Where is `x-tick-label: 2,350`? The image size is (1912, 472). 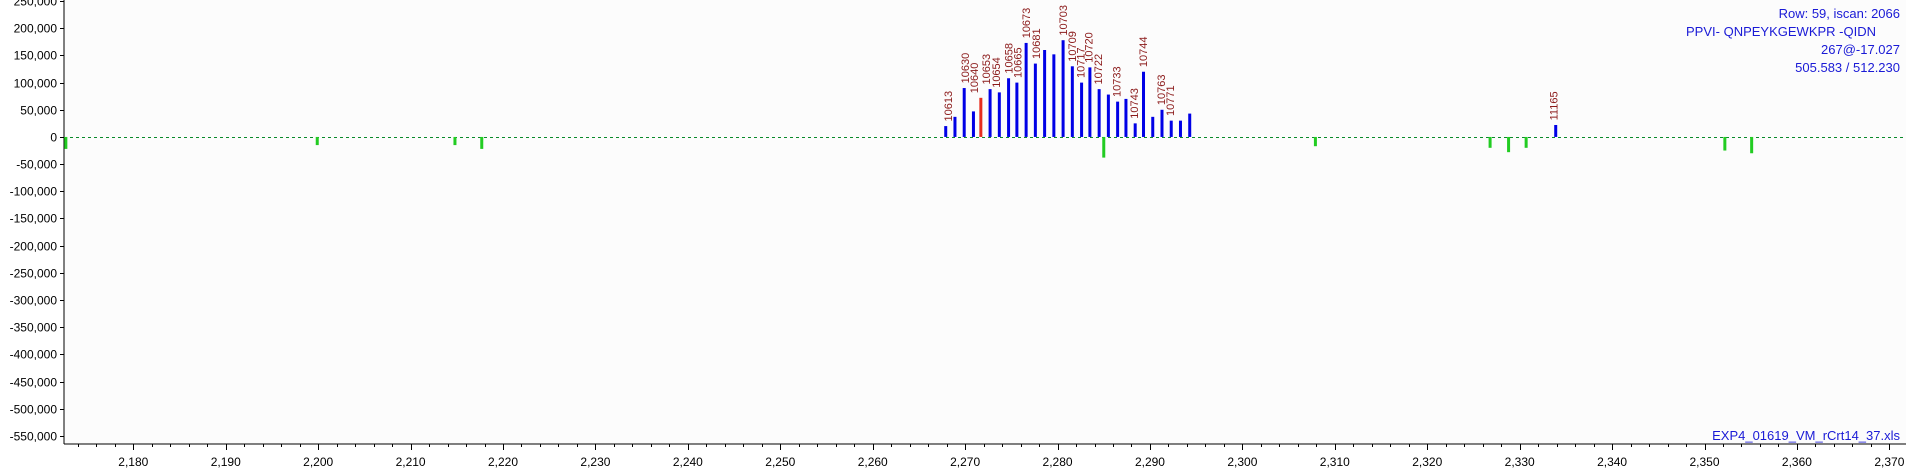
x-tick-label: 2,350 is located at coordinates (1705, 462).